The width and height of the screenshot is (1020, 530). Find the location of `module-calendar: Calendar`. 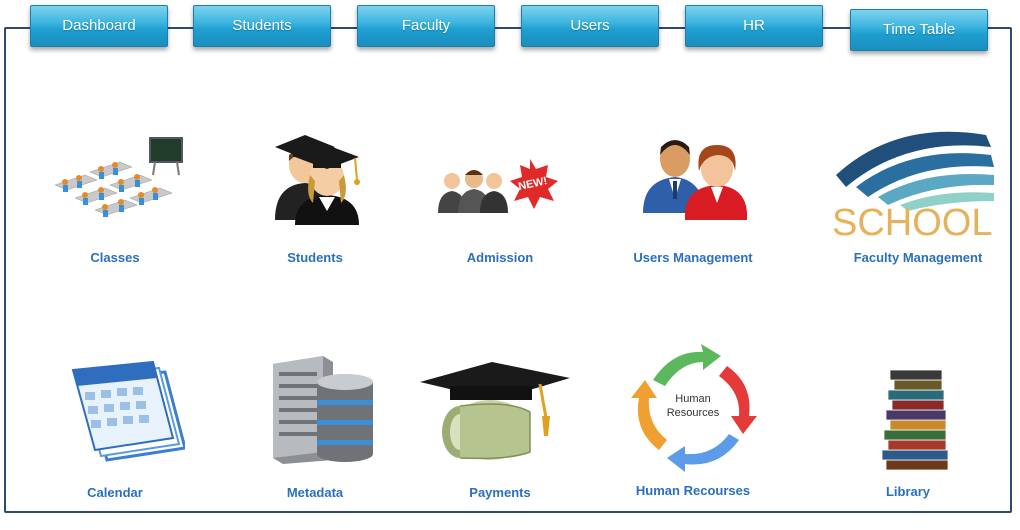

module-calendar: Calendar is located at coordinates (115, 445).